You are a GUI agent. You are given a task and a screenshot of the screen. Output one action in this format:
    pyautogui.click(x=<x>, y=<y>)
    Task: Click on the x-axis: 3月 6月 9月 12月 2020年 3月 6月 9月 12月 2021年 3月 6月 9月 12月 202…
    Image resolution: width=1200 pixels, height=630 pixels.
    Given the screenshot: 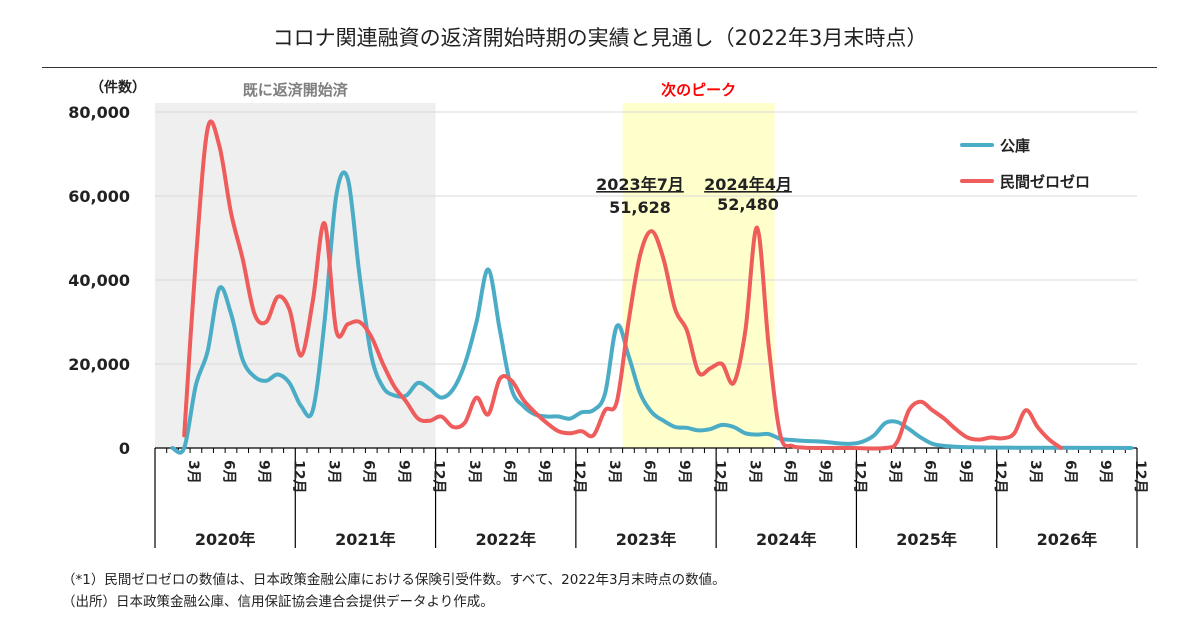 What is the action you would take?
    pyautogui.click(x=651, y=498)
    